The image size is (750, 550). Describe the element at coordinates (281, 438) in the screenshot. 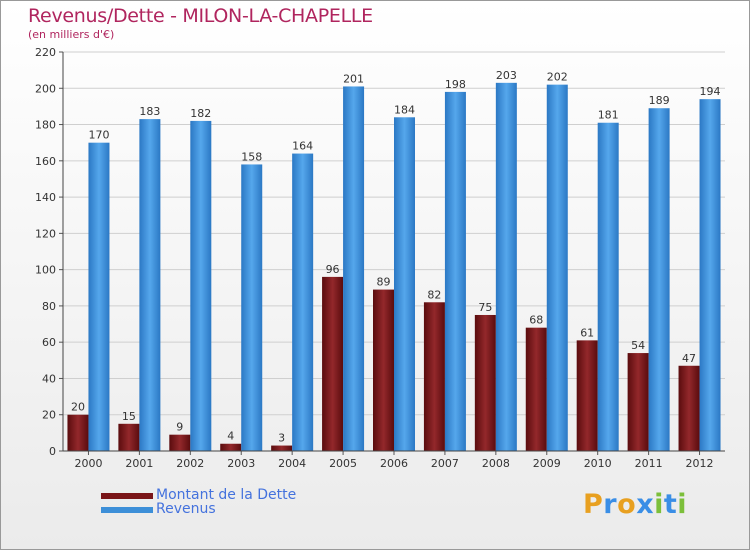

I see `data-label: 3` at that location.